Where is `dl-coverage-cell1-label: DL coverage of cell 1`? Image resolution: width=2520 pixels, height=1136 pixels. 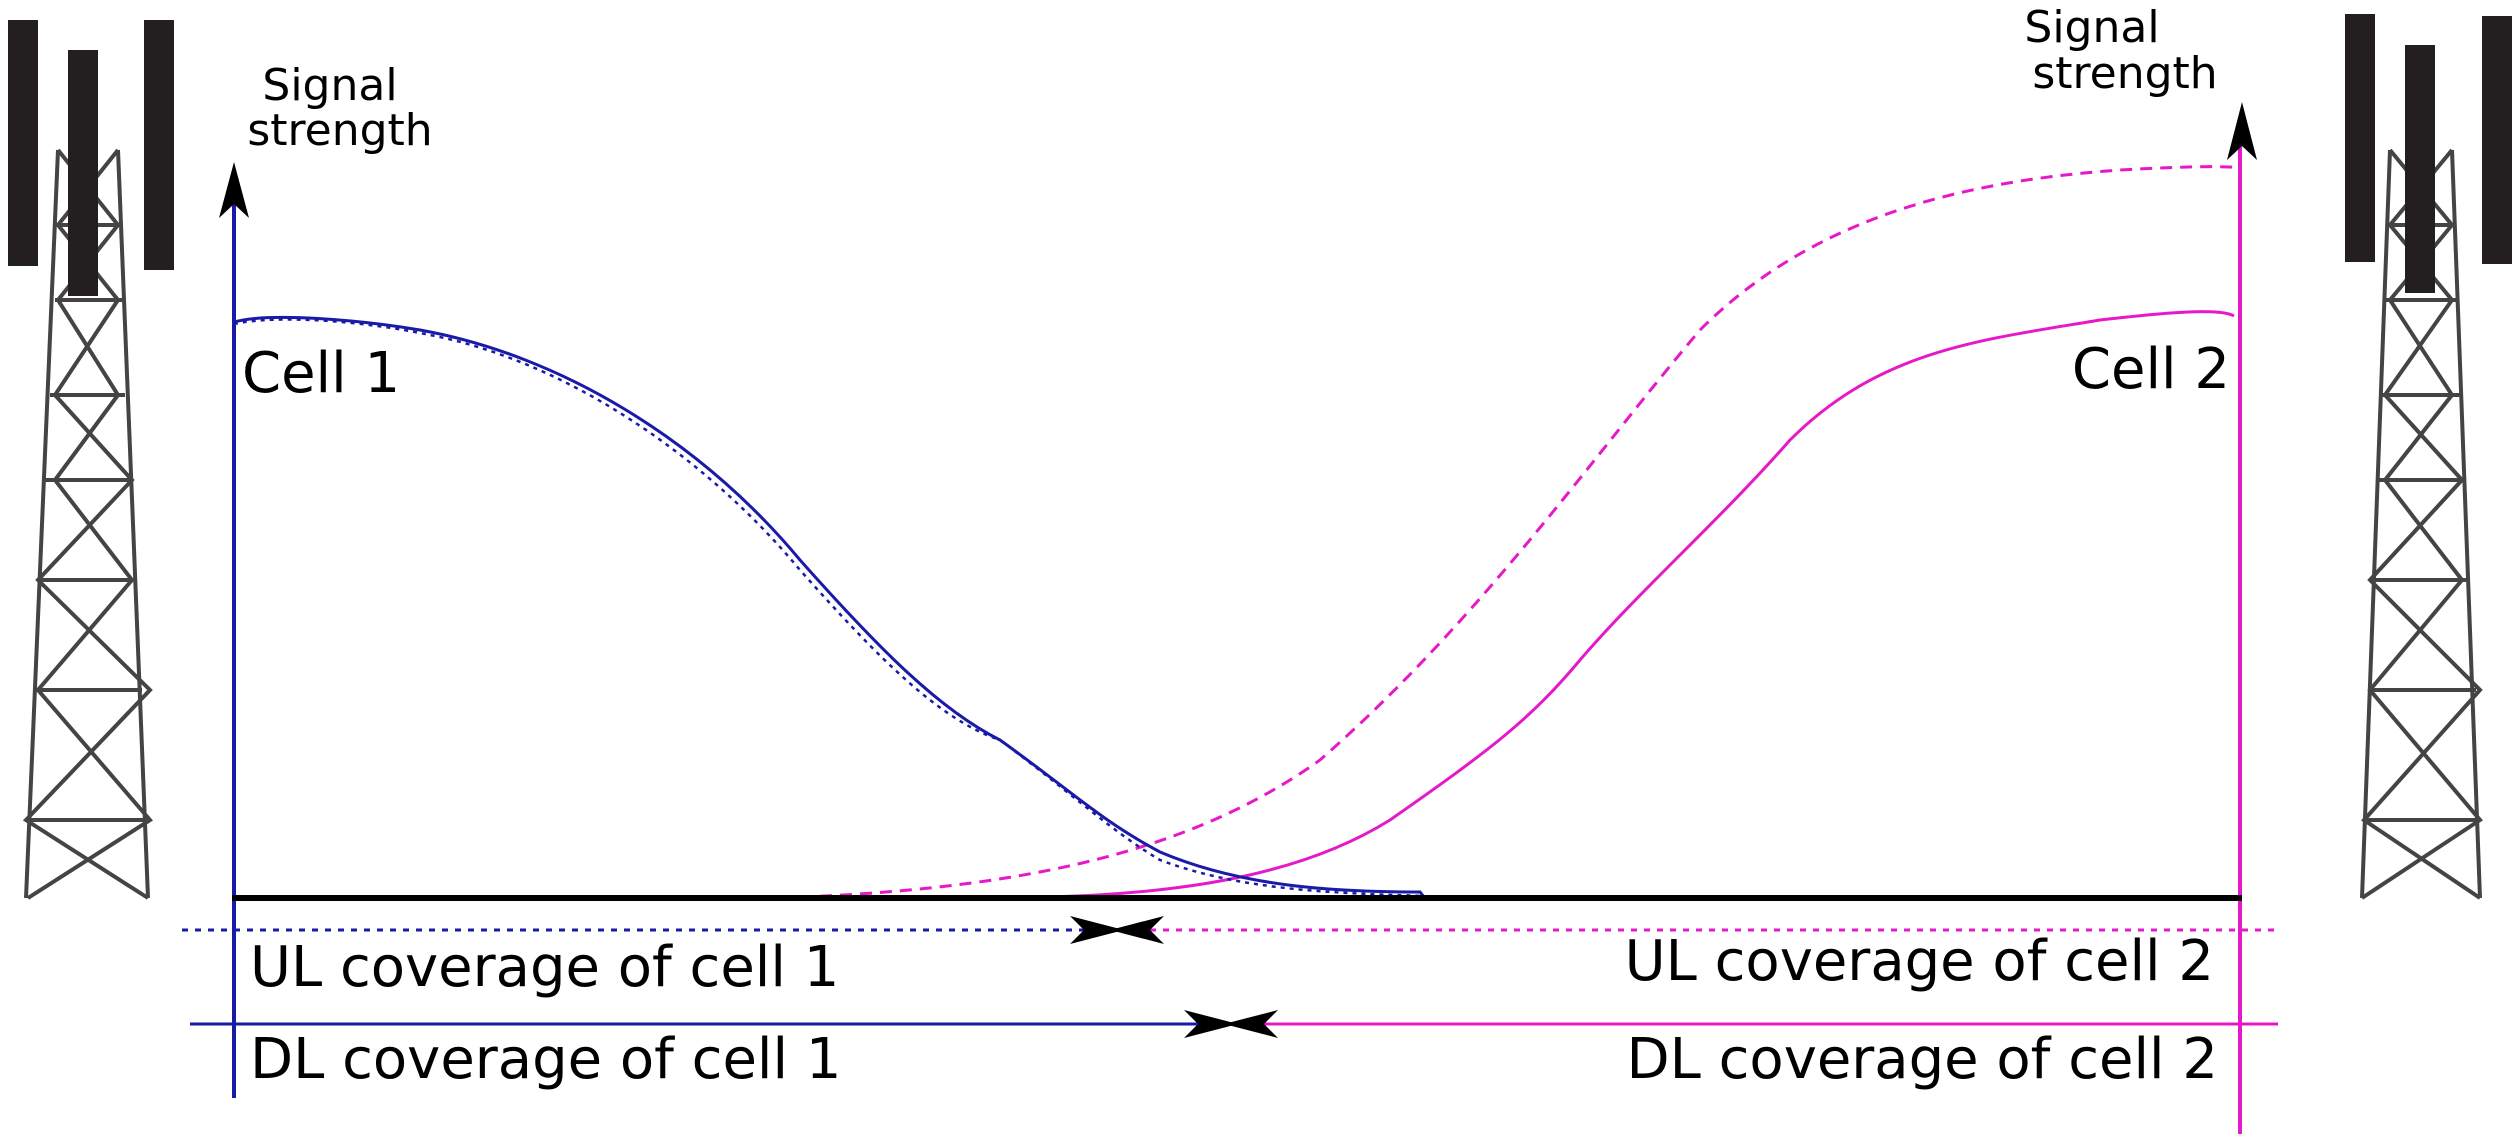 dl-coverage-cell1-label: DL coverage of cell 1 is located at coordinates (545, 1059).